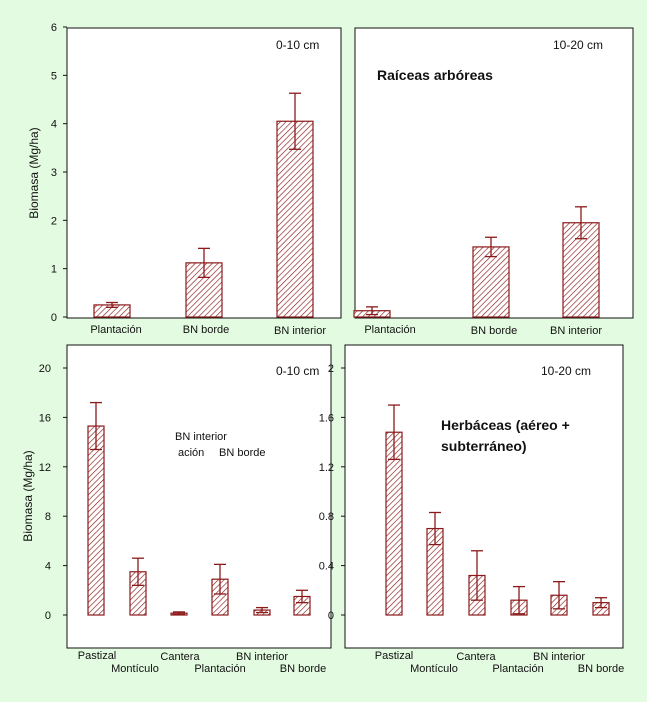  Describe the element at coordinates (295, 219) in the screenshot. I see `bar-bn-interior` at that location.